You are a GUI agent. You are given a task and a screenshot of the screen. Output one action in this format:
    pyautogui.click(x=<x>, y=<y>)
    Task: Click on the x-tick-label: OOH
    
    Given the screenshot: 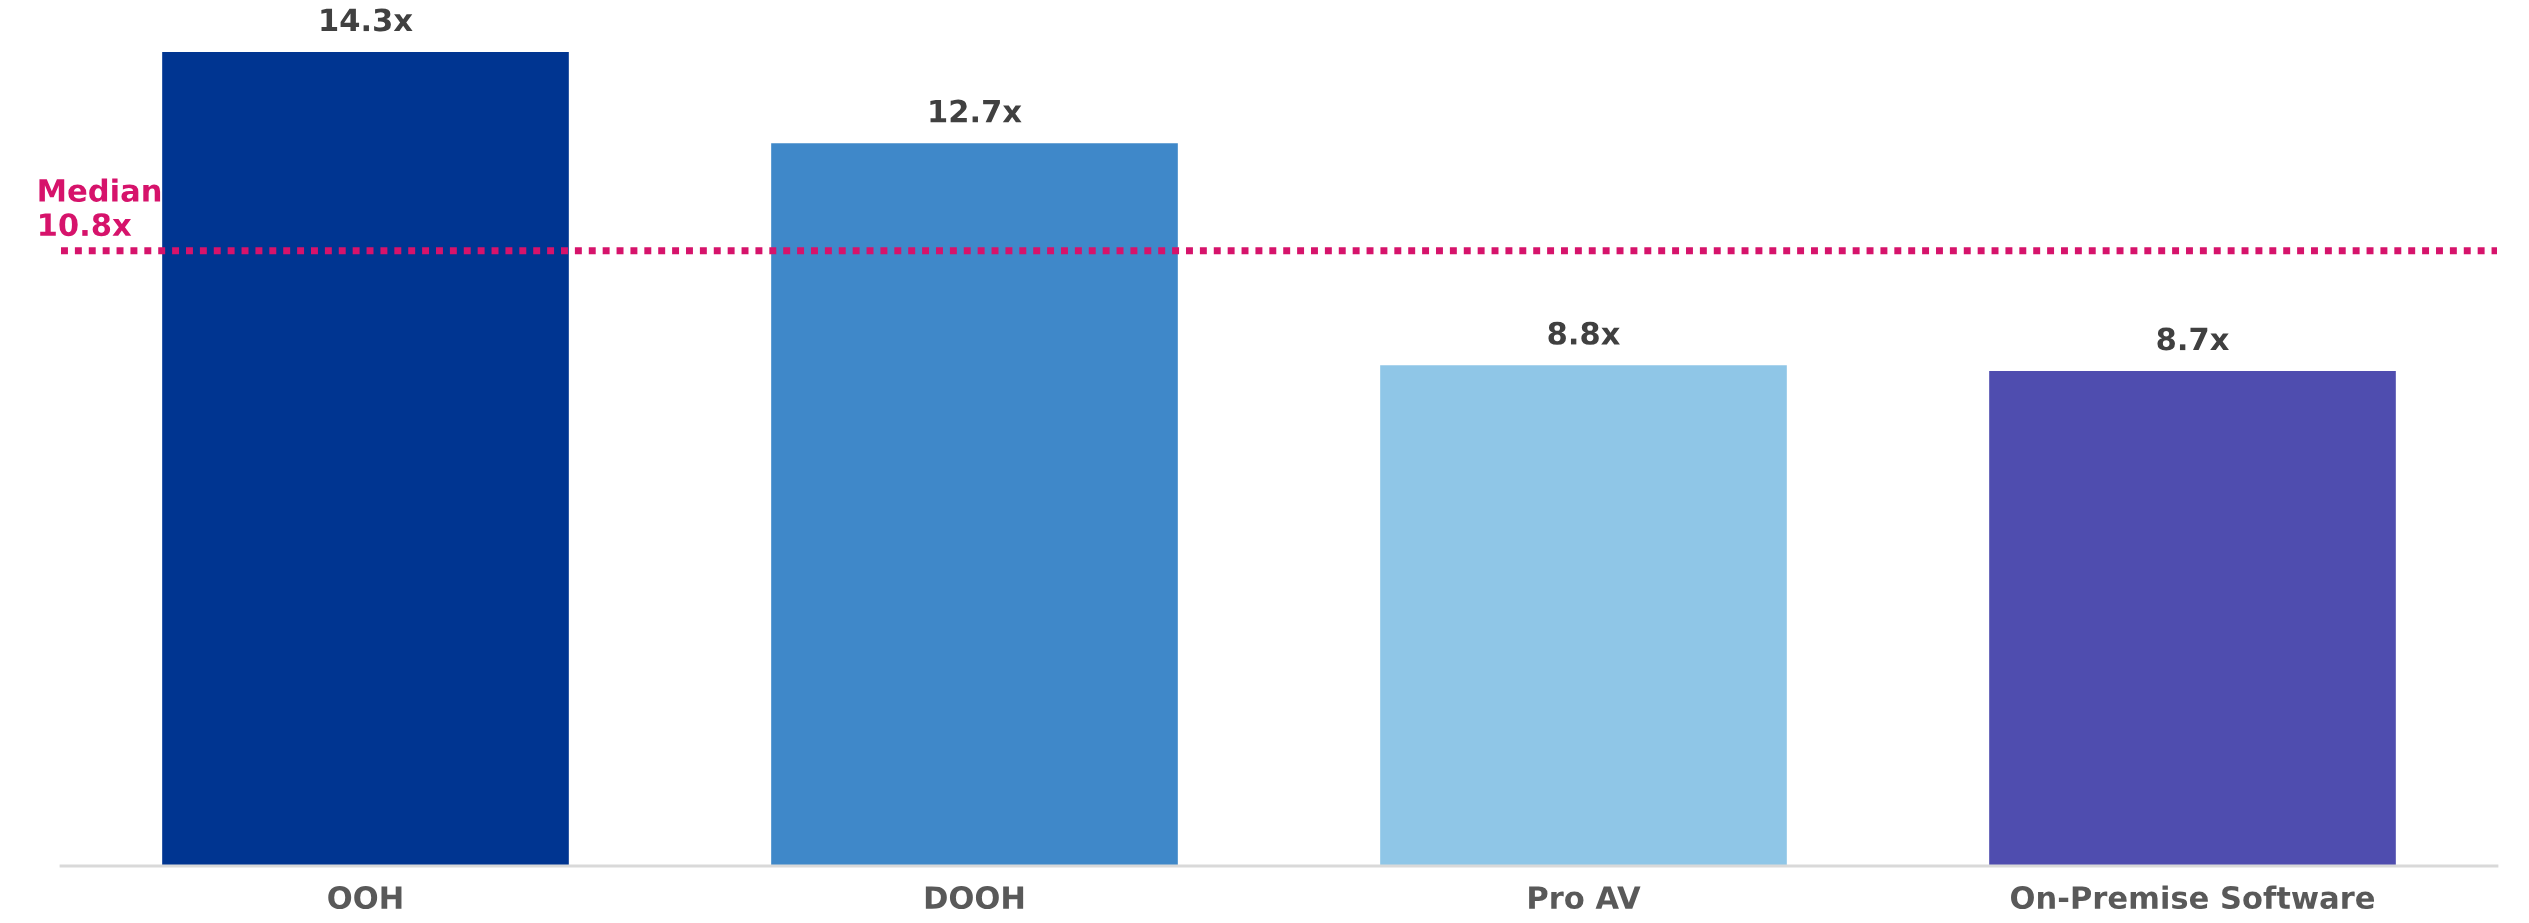 What is the action you would take?
    pyautogui.click(x=365, y=897)
    